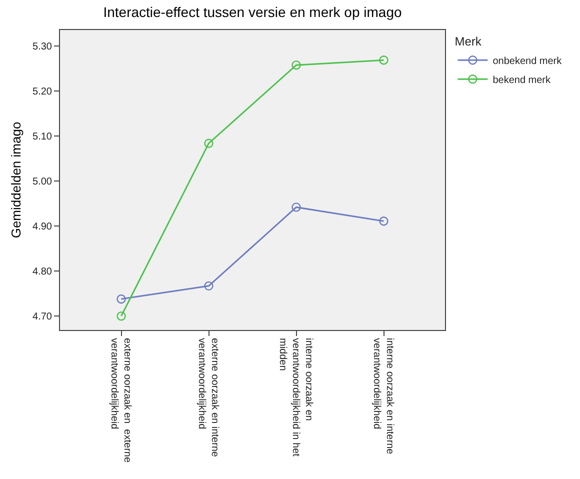  I want to click on y-tick-label: 4.80, so click(42, 272).